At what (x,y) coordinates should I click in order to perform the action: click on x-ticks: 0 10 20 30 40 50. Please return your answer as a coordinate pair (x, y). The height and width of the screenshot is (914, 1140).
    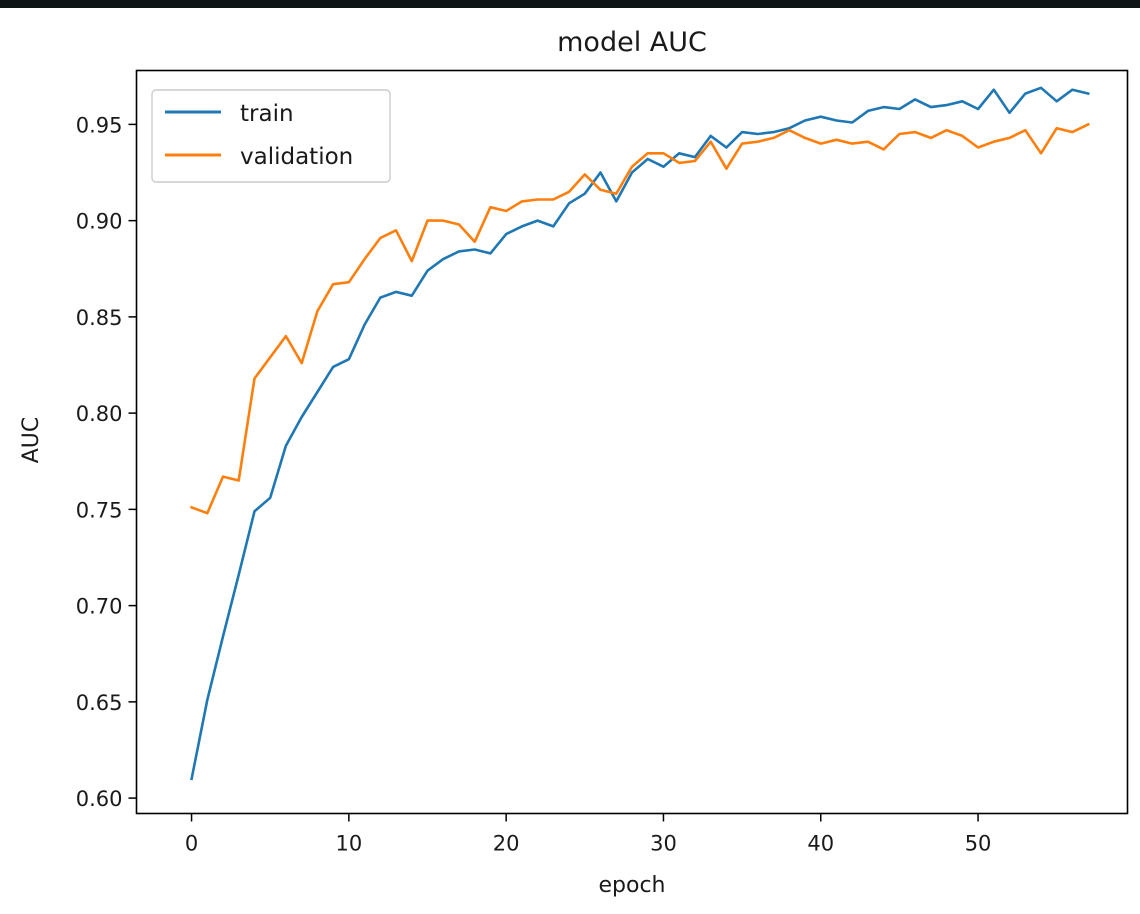
    Looking at the image, I should click on (588, 834).